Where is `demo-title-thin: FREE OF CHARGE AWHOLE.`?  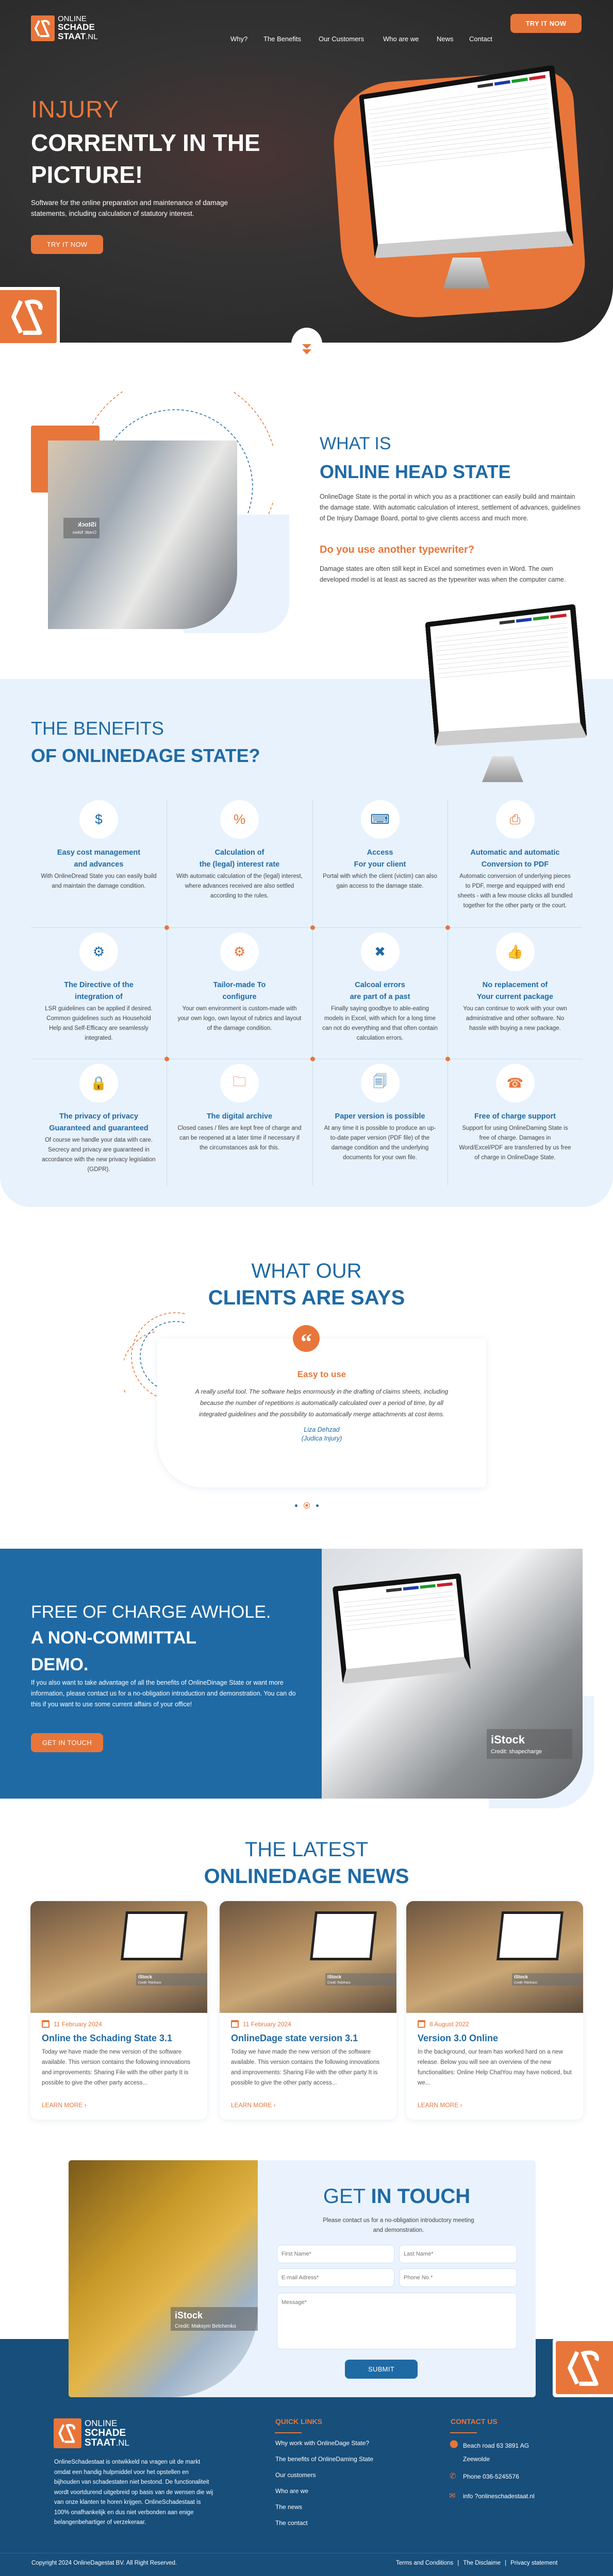
demo-title-thin: FREE OF CHARGE AWHOLE. is located at coordinates (151, 1612).